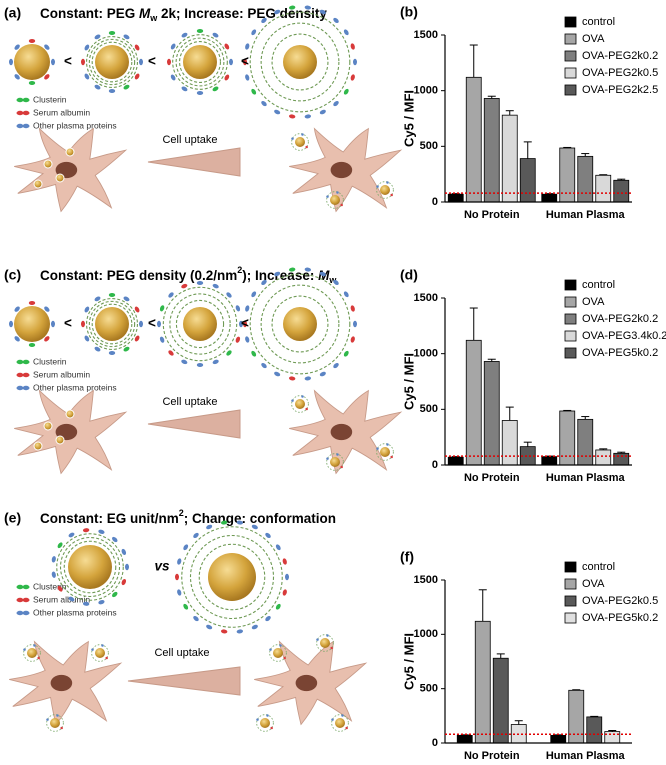  What do you see at coordinates (189, 140) in the screenshot?
I see `arrow-label: Cell uptake` at bounding box center [189, 140].